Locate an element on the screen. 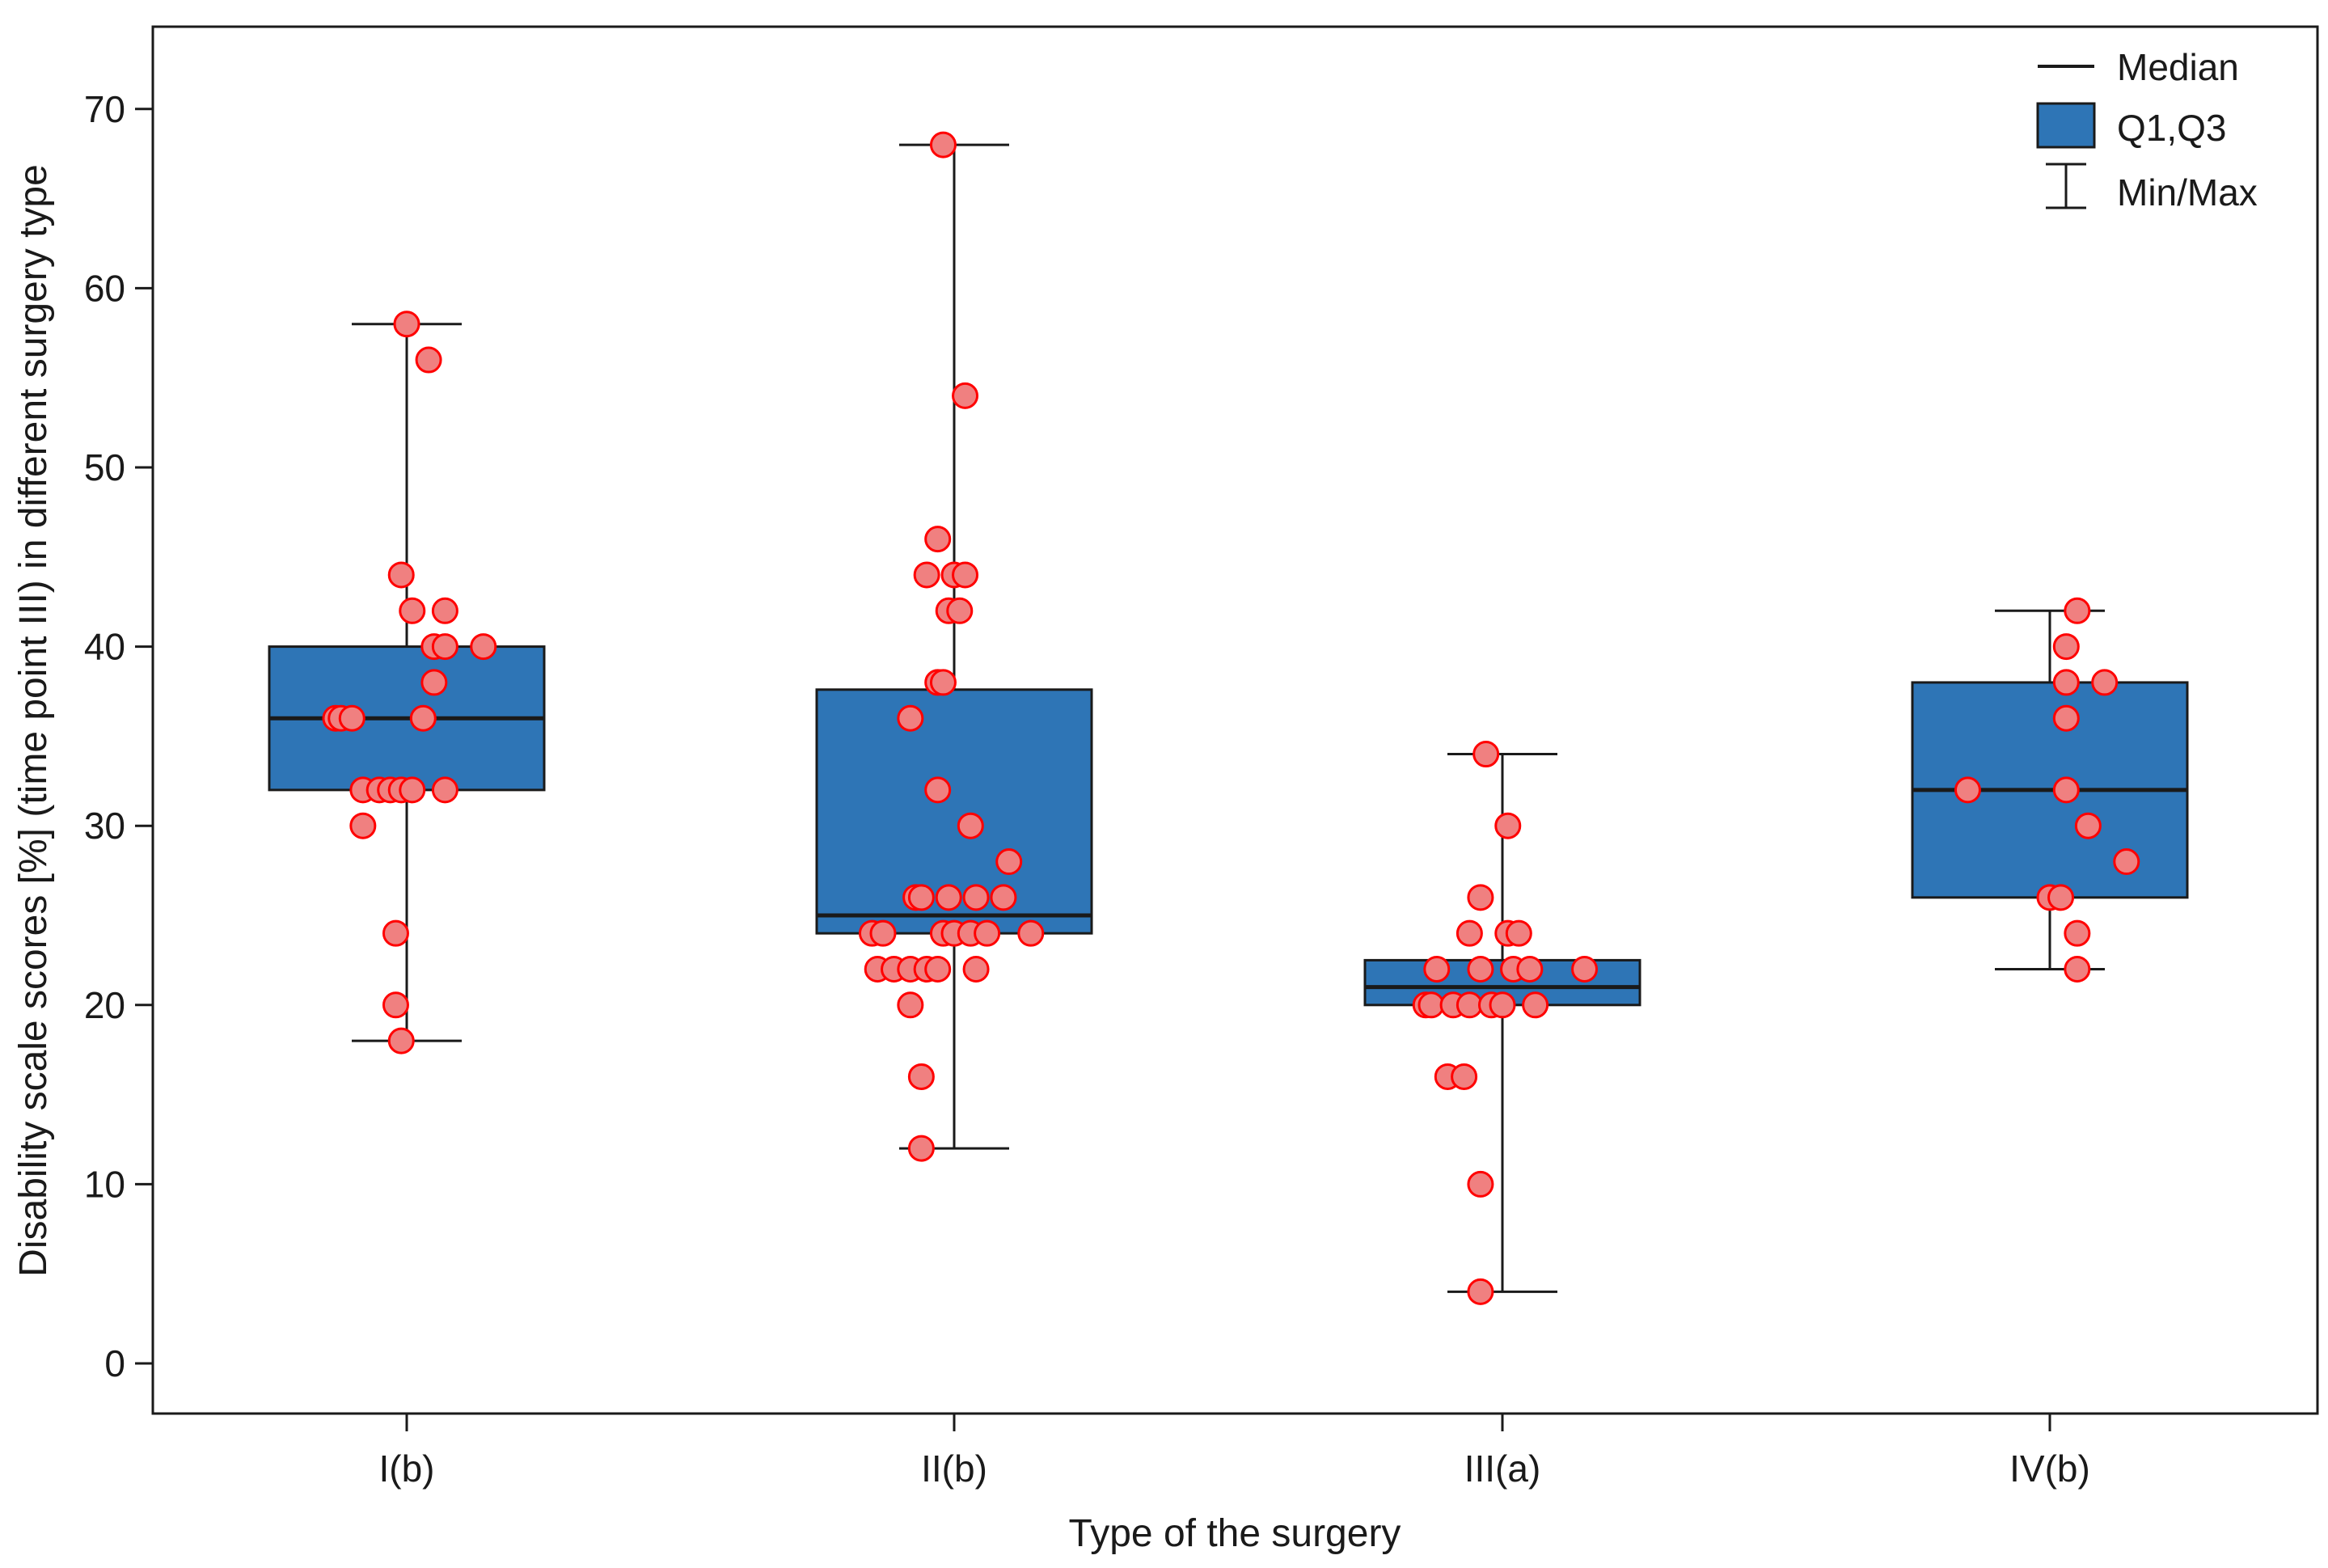 The width and height of the screenshot is (2328, 1568). y-tick-label-0: 0 is located at coordinates (114, 1363).